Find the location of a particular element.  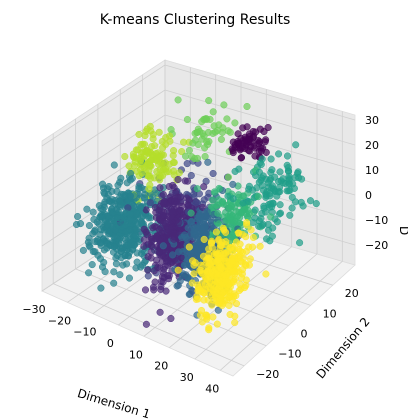

z-tick-label: 30 is located at coordinates (372, 120).